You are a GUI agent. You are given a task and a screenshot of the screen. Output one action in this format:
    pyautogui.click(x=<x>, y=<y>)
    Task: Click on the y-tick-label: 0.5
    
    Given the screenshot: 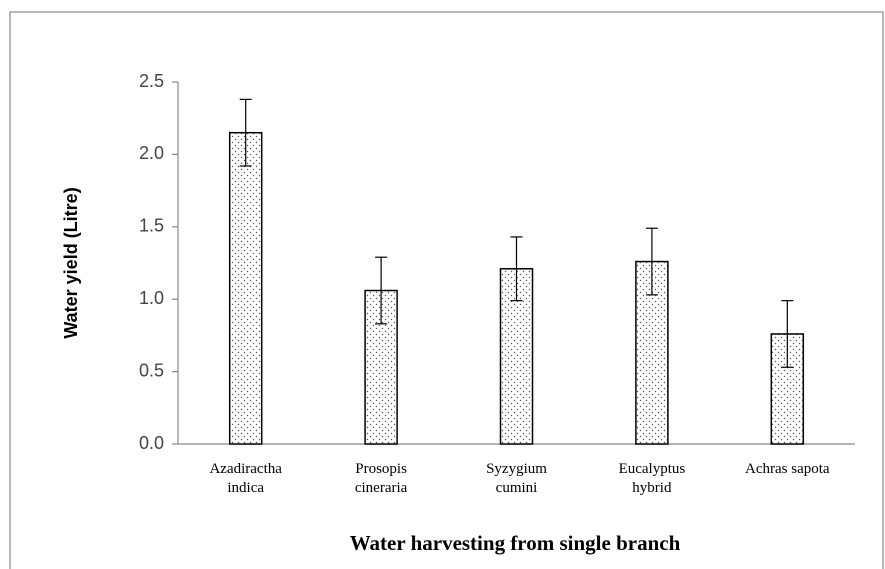 What is the action you would take?
    pyautogui.click(x=151, y=370)
    